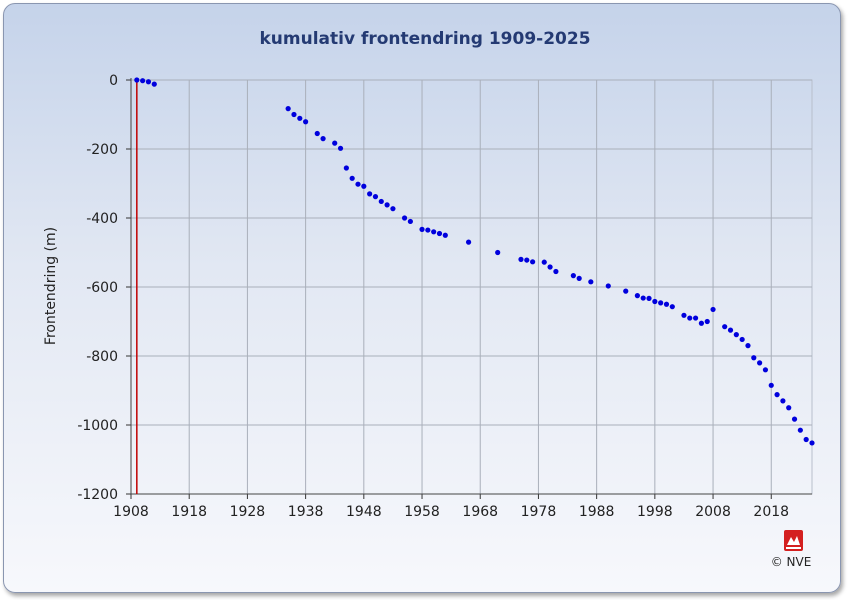 Image resolution: width=850 pixels, height=600 pixels. I want to click on x-tick-label: 1908, so click(131, 512).